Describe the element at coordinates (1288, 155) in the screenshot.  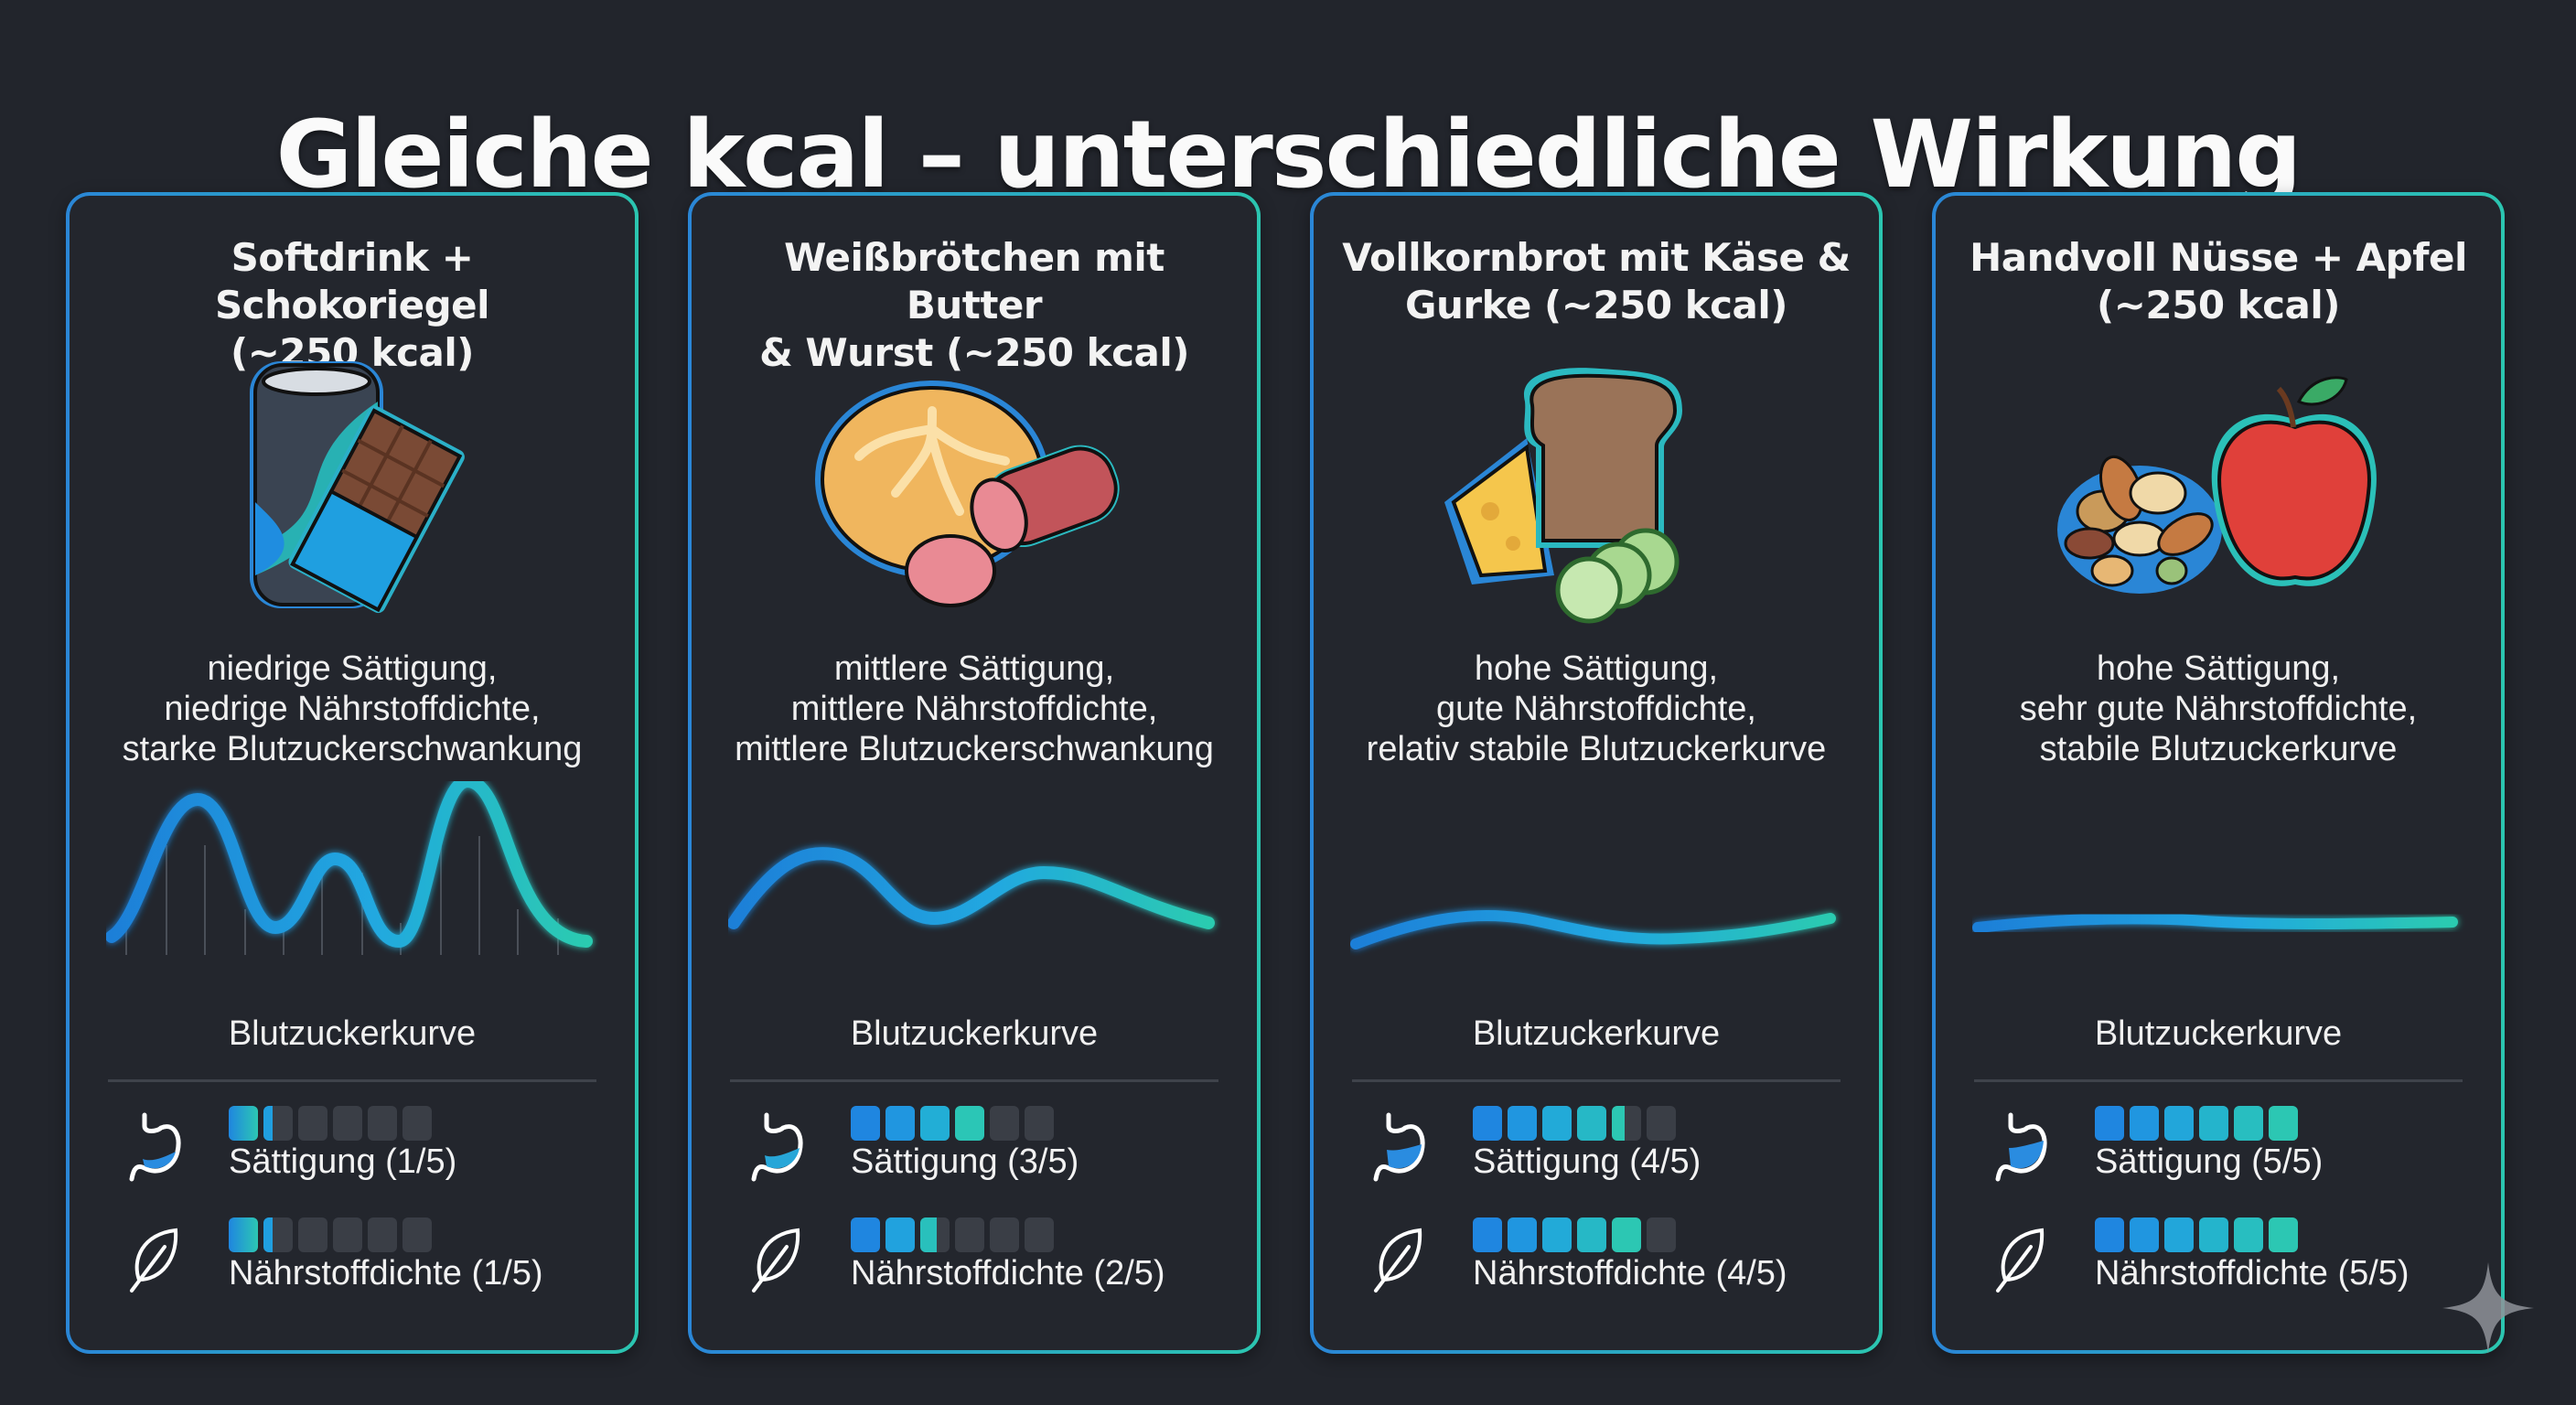
I see `page-title: Gleiche kcal – unterschiedliche Wirkung` at that location.